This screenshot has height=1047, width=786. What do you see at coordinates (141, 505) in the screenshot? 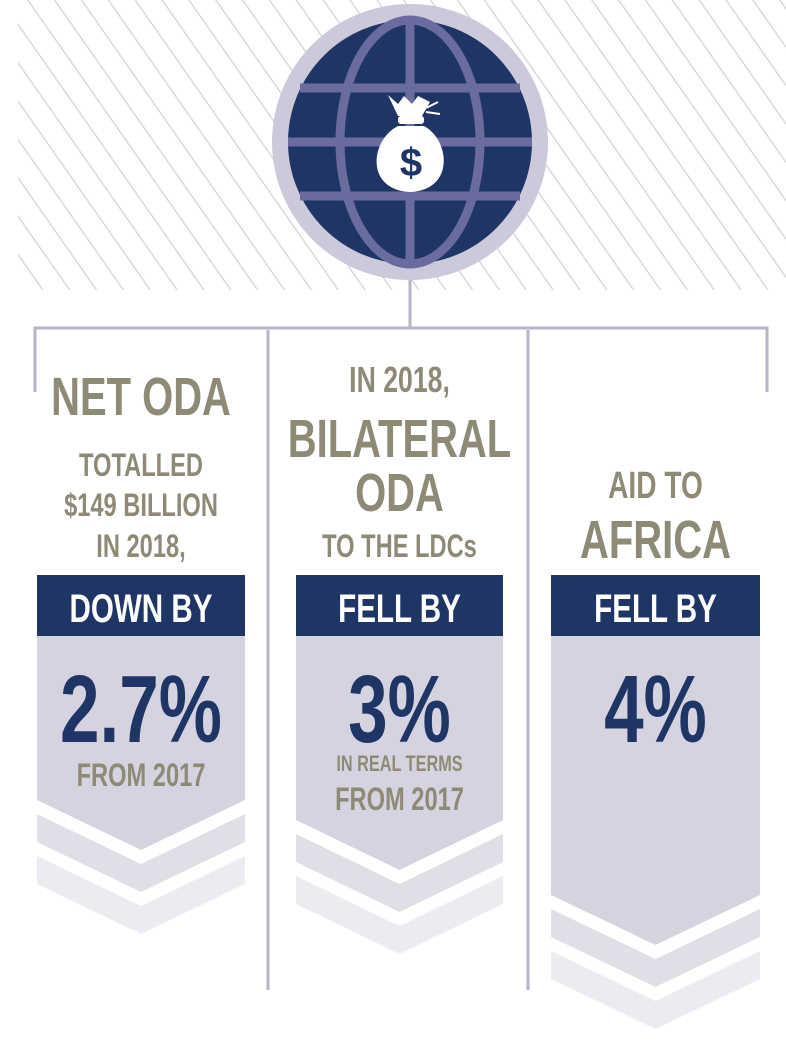
I see `text-line: $149 BILLION` at bounding box center [141, 505].